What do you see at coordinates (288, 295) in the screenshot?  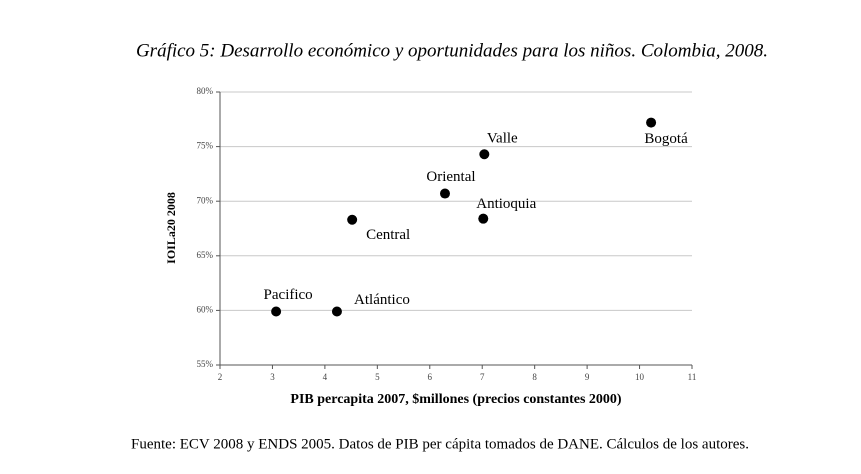 I see `point-label: Pacifico` at bounding box center [288, 295].